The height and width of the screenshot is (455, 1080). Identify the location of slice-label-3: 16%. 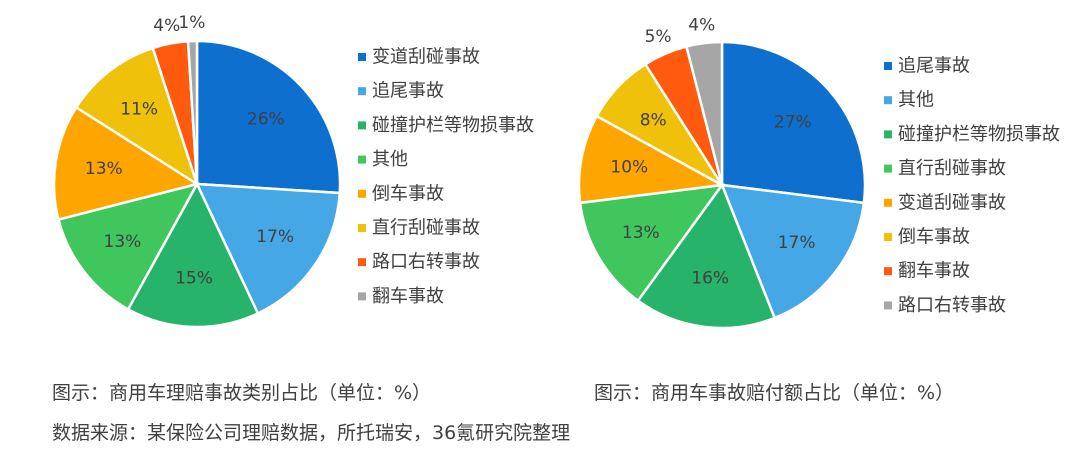
(710, 279).